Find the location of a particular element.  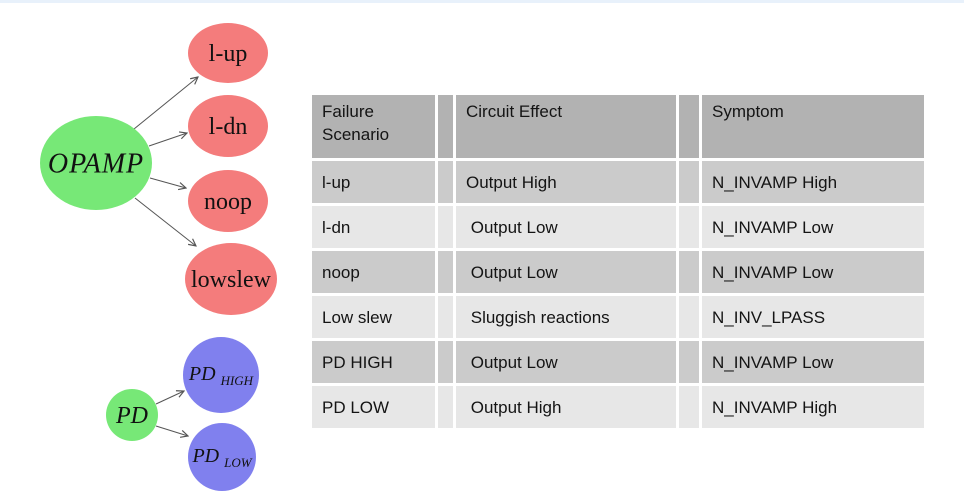

pdhigh-node is located at coordinates (221, 375).